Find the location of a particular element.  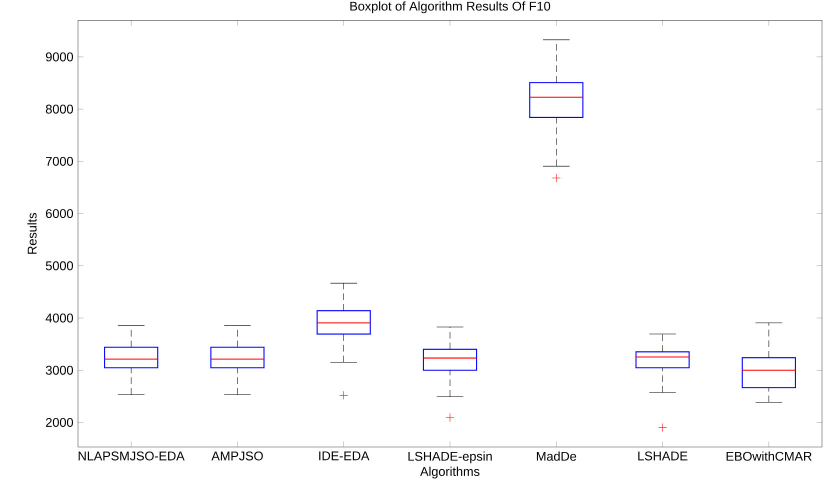

y-tick-label: 3000 is located at coordinates (60, 370).